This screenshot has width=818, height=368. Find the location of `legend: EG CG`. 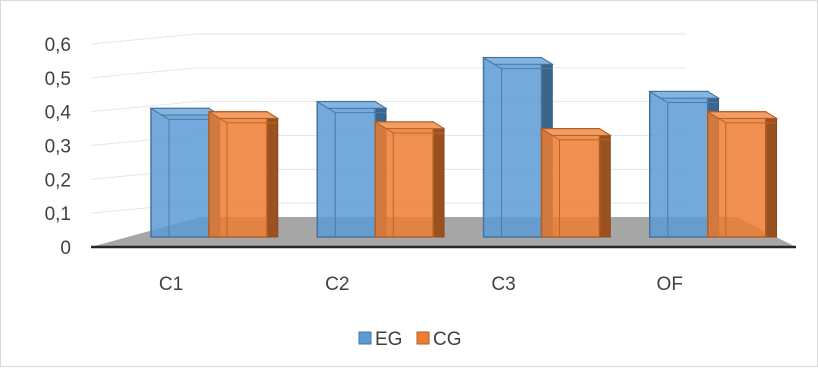

legend: EG CG is located at coordinates (410, 339).